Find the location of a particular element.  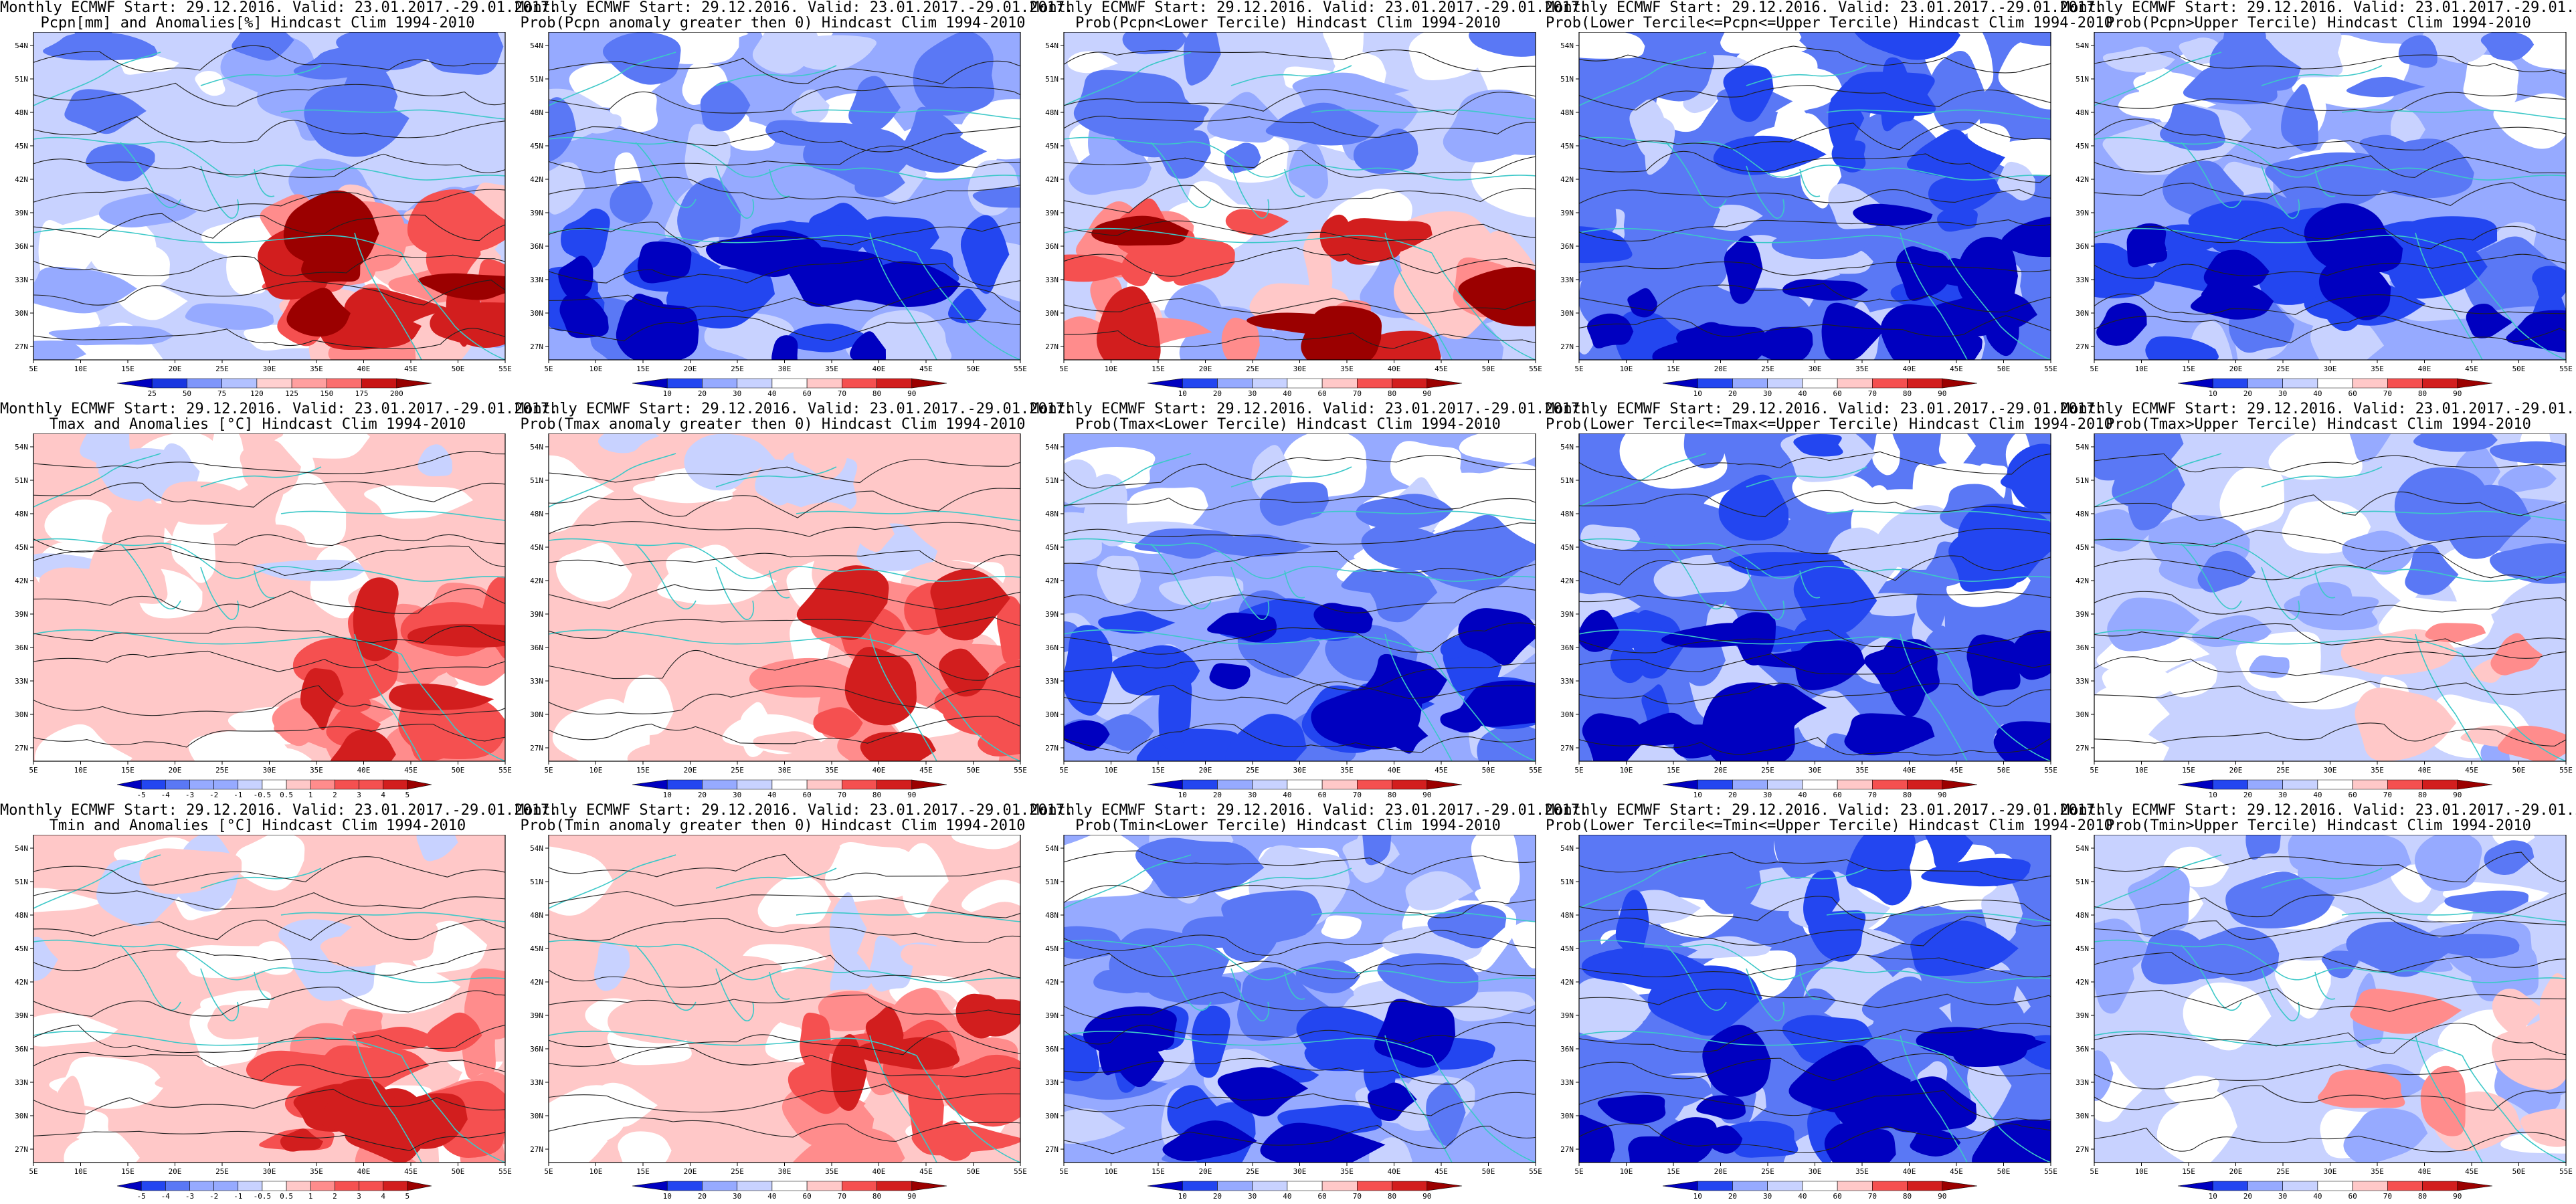

colorbar-label: 20 is located at coordinates (1732, 795).